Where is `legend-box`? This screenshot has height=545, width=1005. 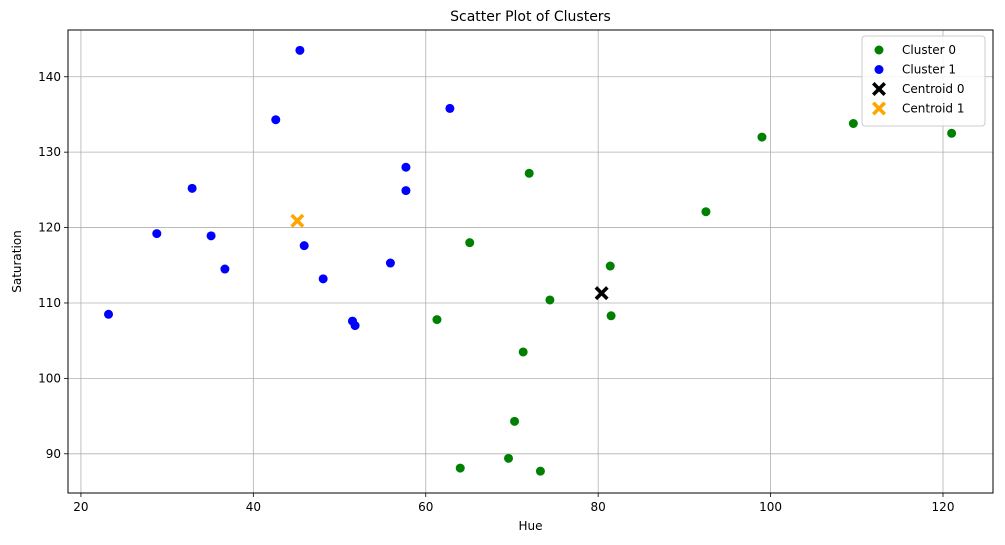
legend-box is located at coordinates (923, 81).